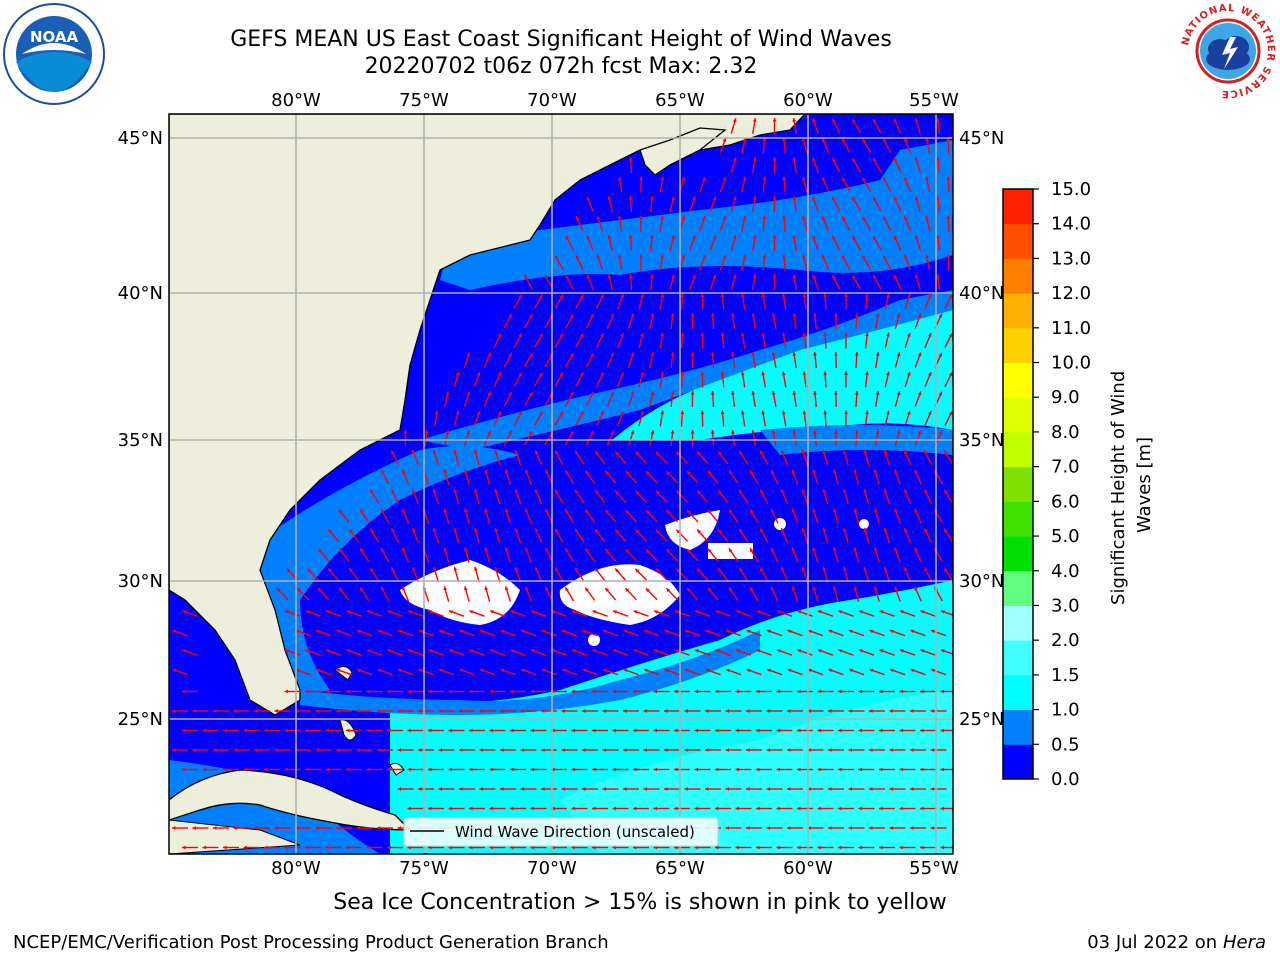 The height and width of the screenshot is (960, 1280). What do you see at coordinates (981, 581) in the screenshot?
I see `lat-label-right: 30°N` at bounding box center [981, 581].